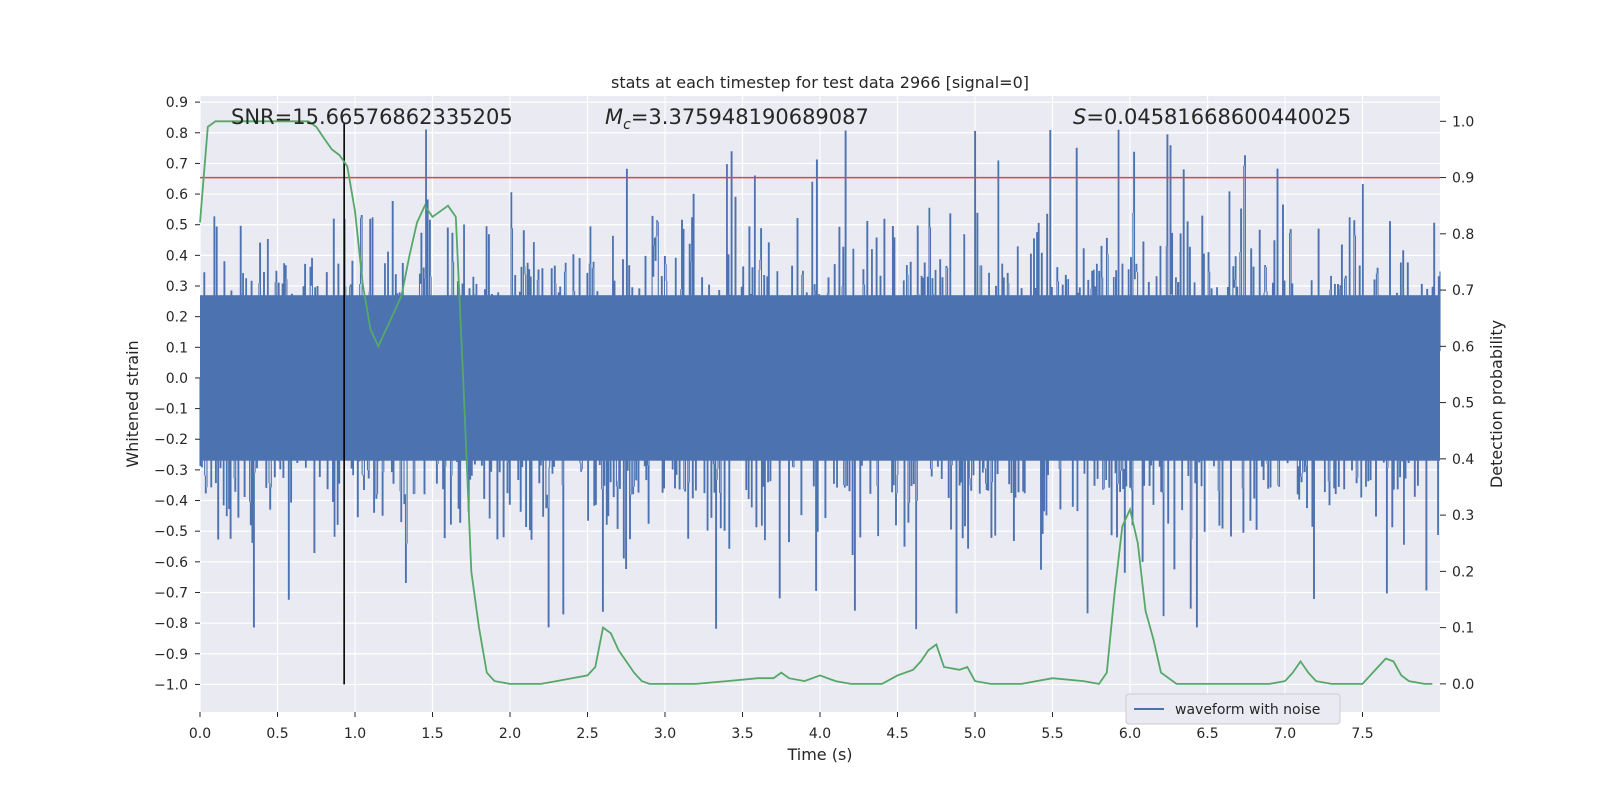 The width and height of the screenshot is (1600, 800). I want to click on y-left-tick-label: −0.7, so click(171, 593).